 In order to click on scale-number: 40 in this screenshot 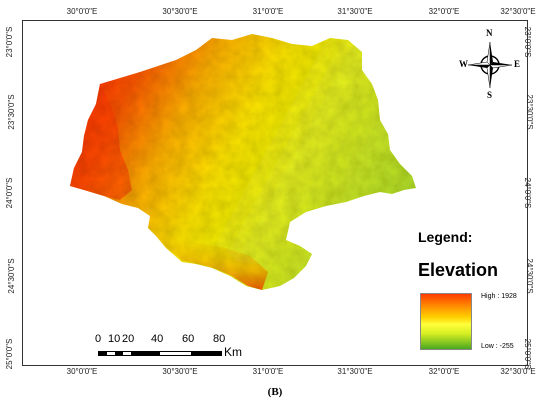, I will do `click(157, 339)`.